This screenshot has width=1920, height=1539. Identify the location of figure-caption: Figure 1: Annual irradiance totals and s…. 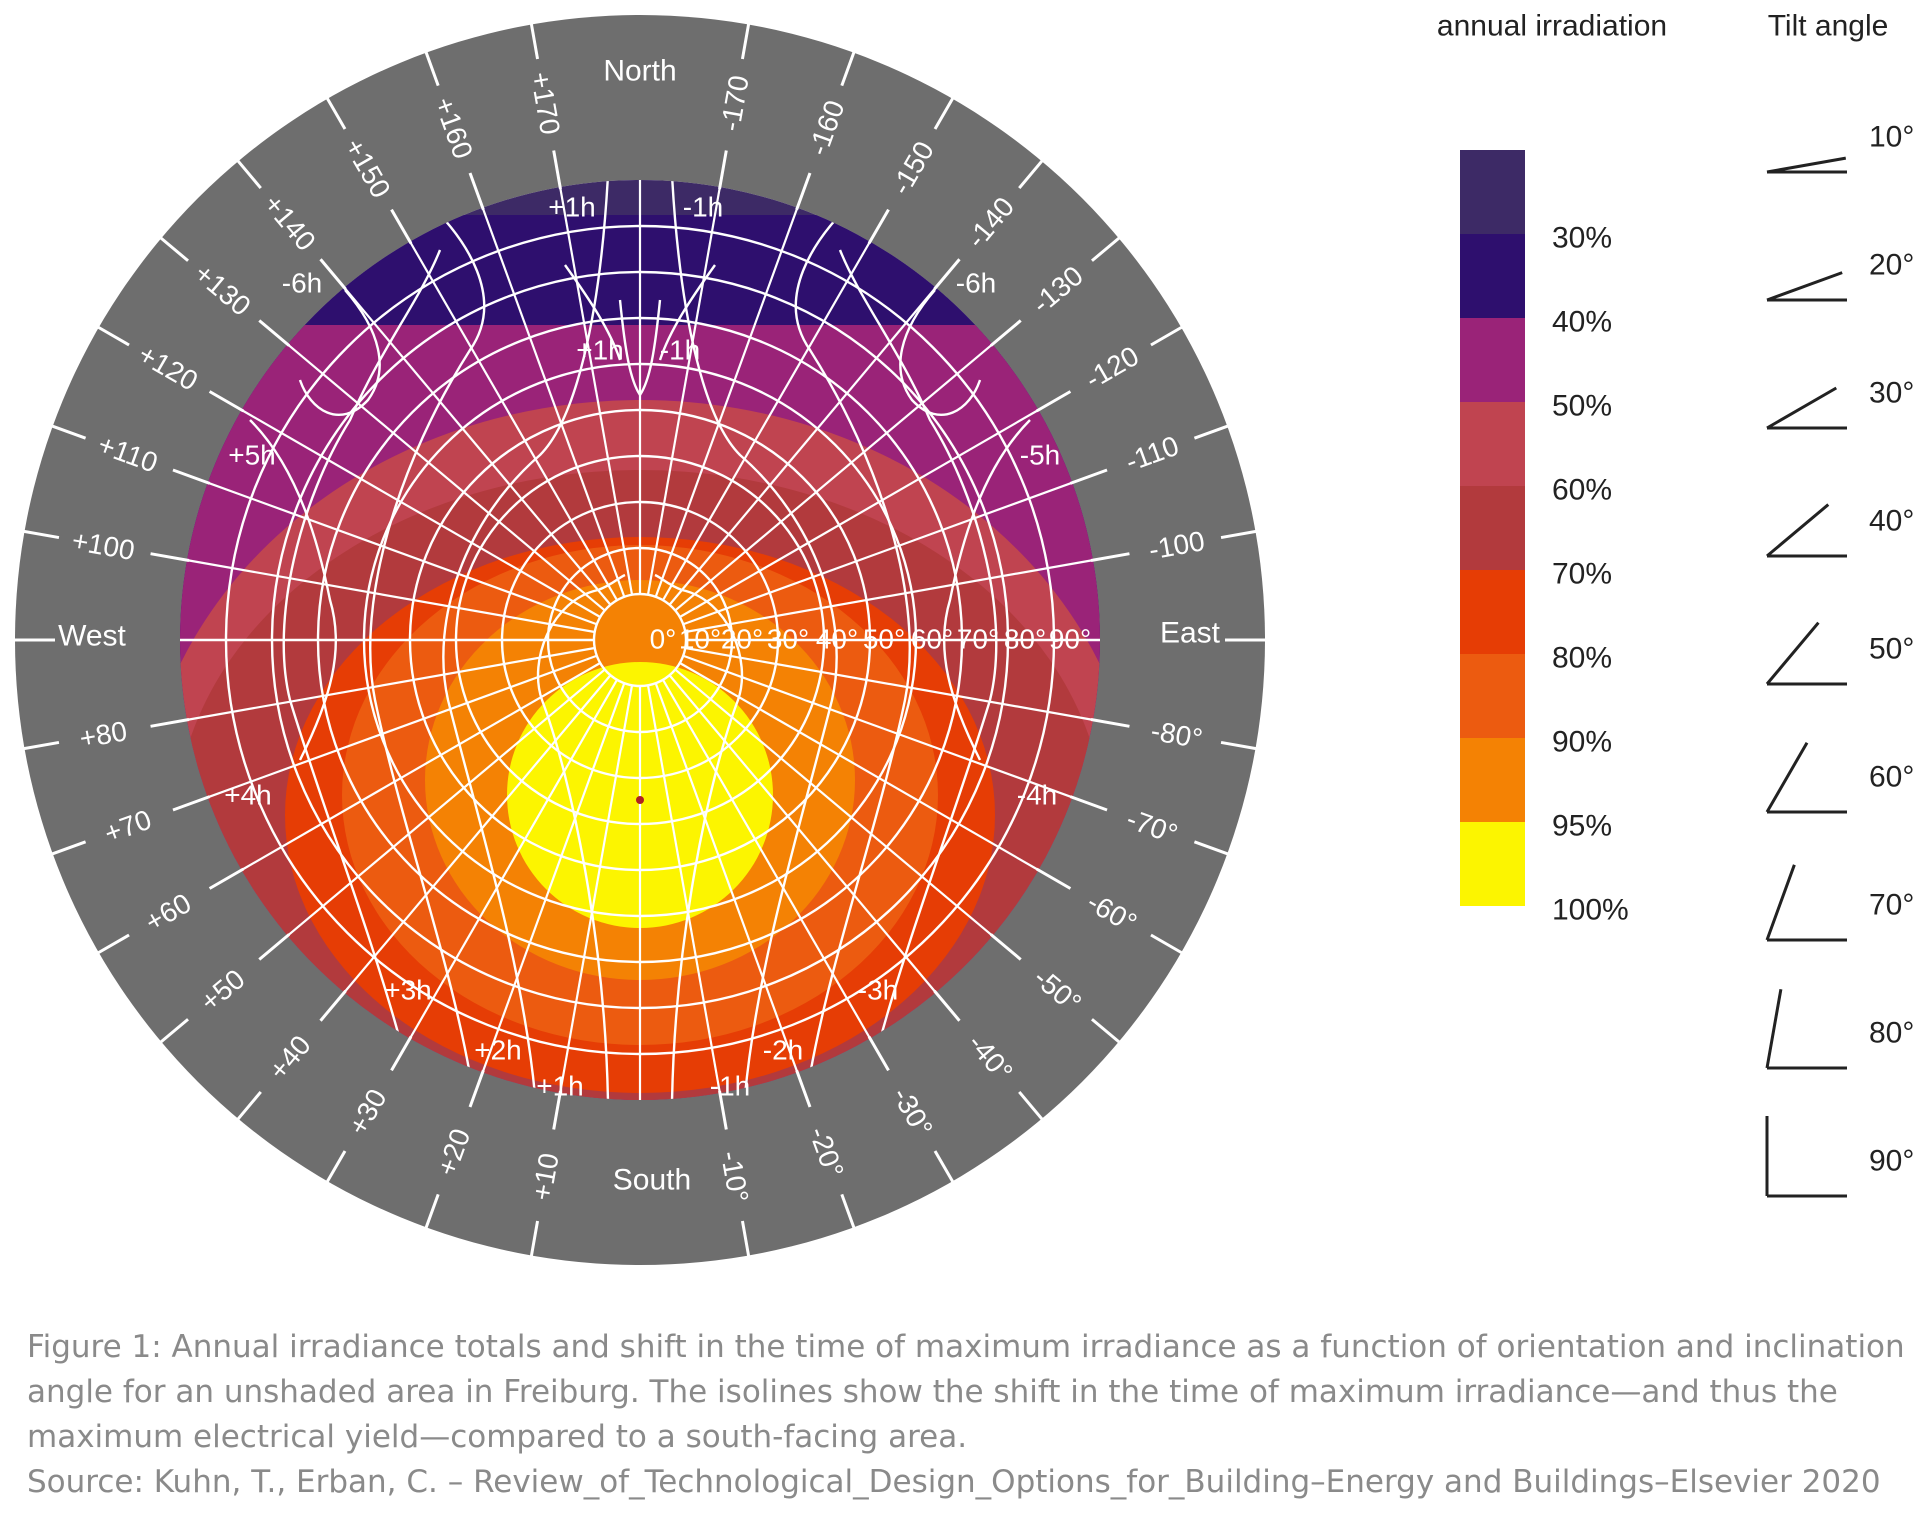
(967, 1415).